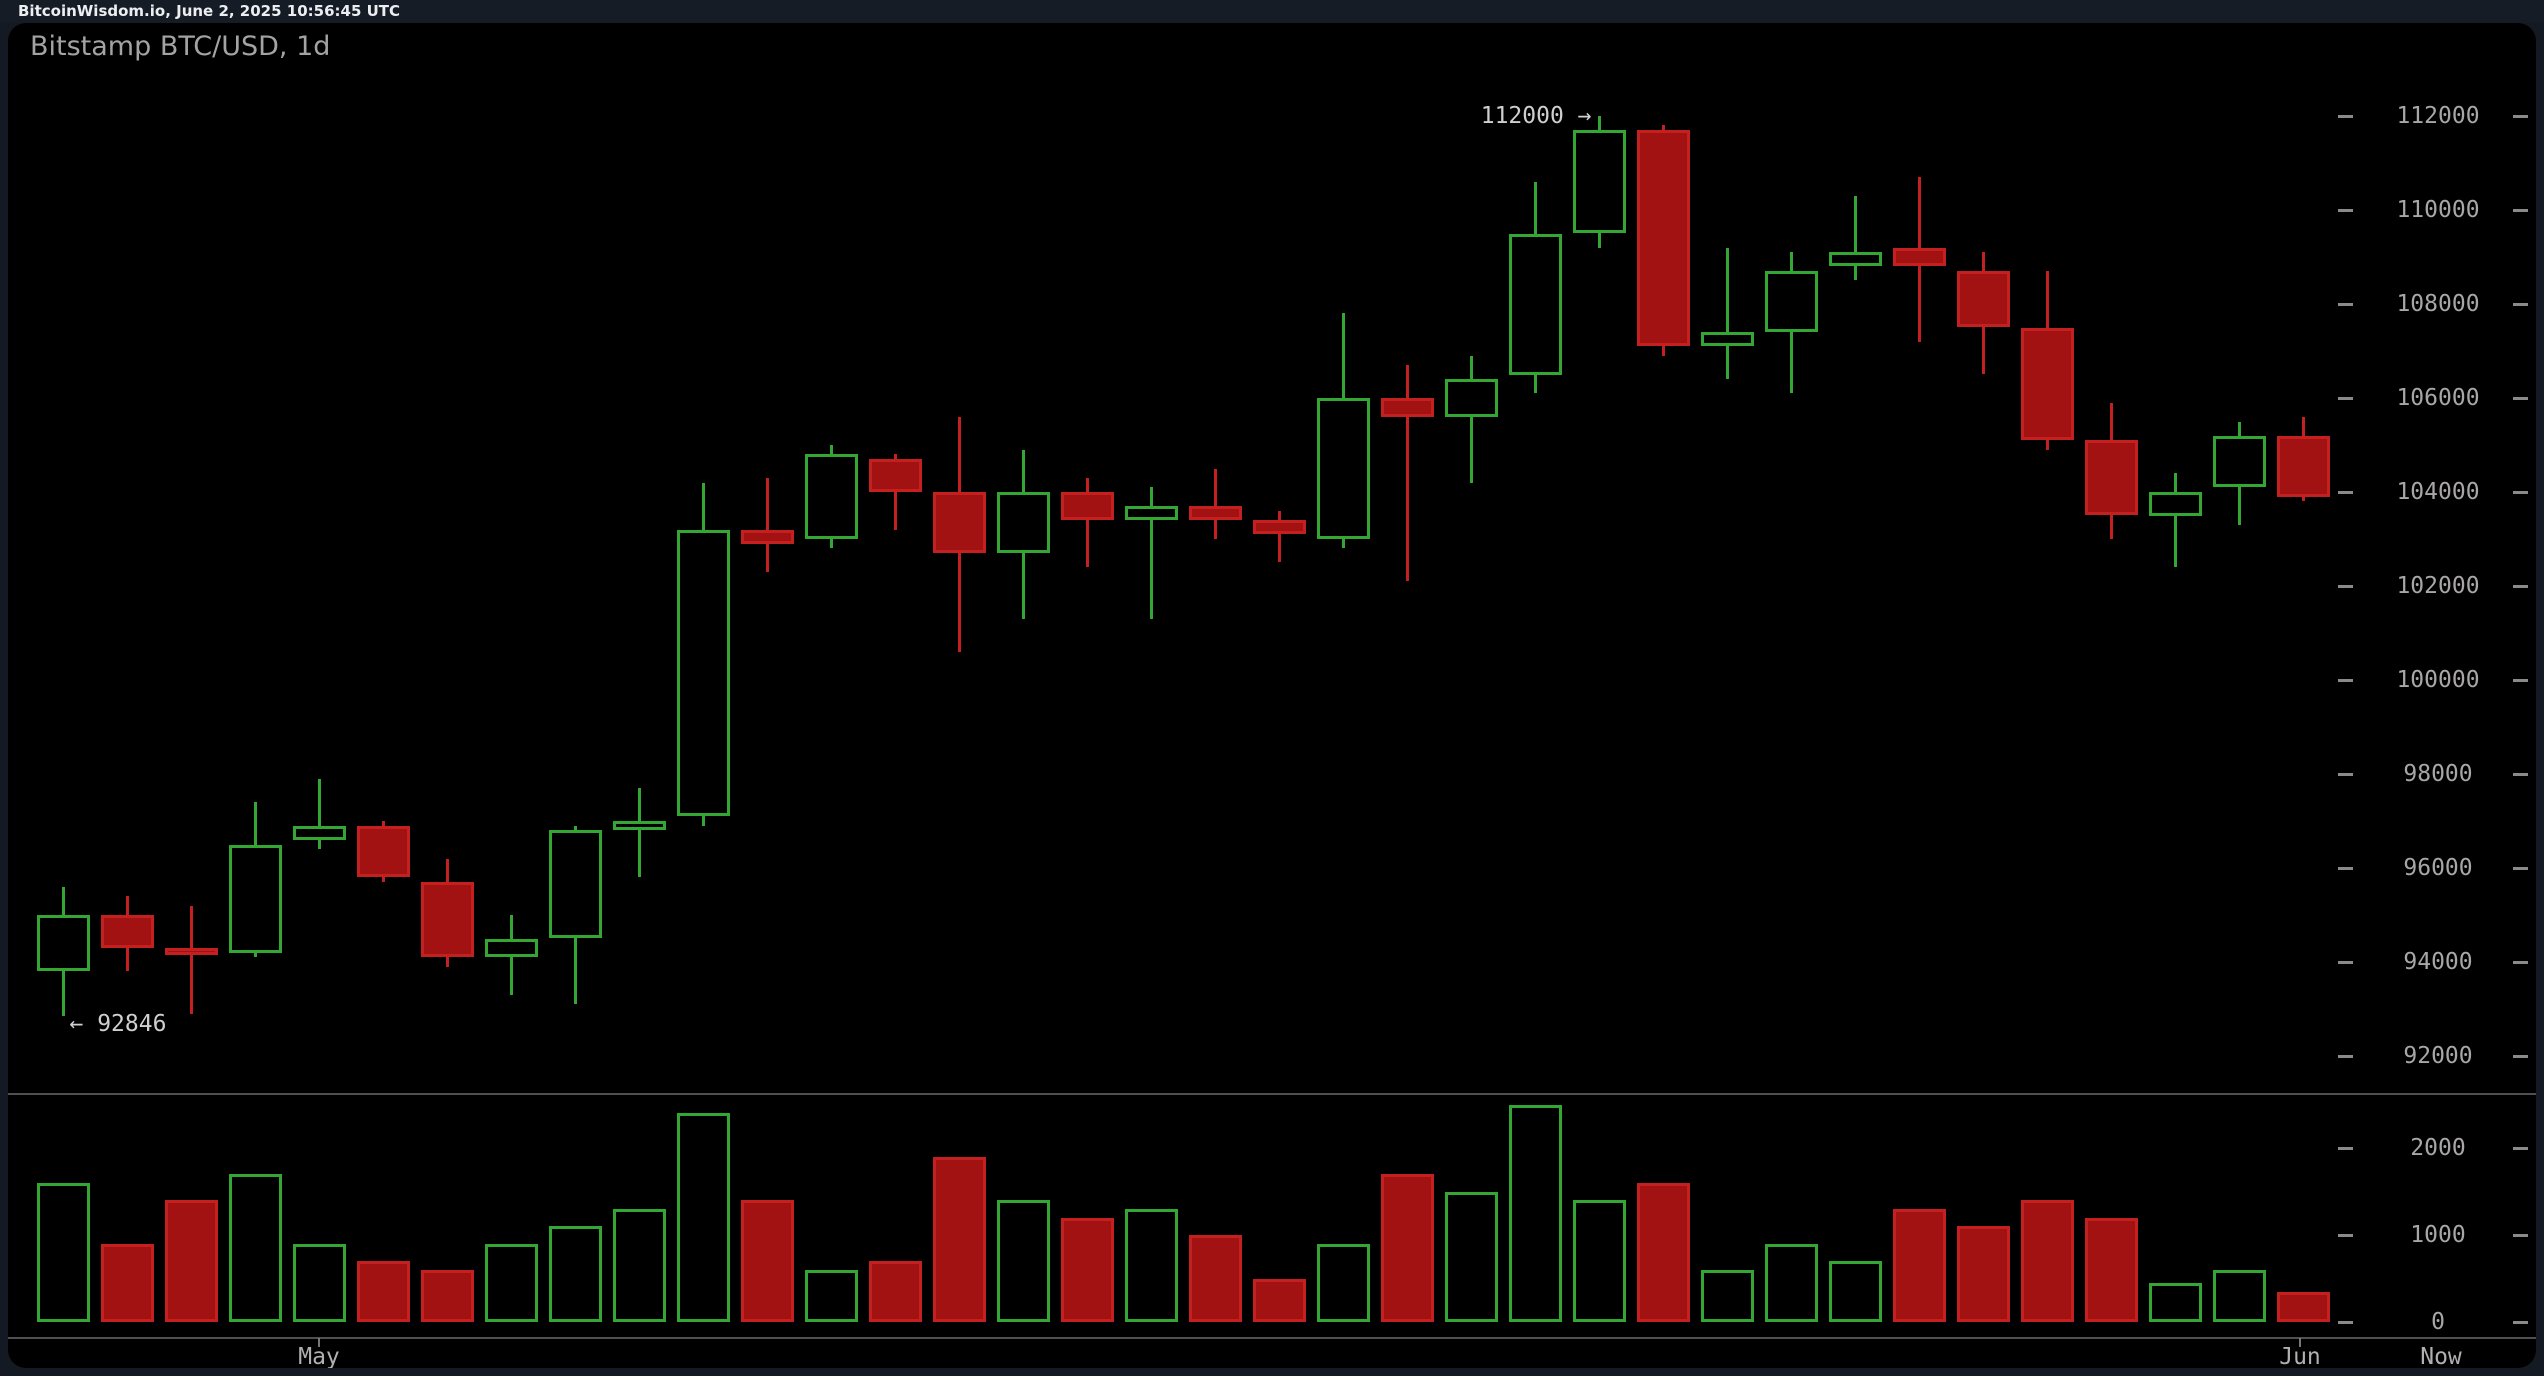  What do you see at coordinates (2438, 398) in the screenshot?
I see `axis-tick-label: 106000` at bounding box center [2438, 398].